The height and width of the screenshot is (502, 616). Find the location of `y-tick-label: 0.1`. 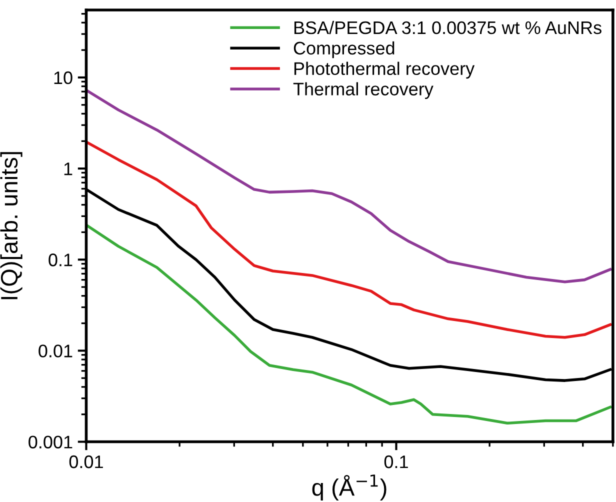

y-tick-label: 0.1 is located at coordinates (60, 260).